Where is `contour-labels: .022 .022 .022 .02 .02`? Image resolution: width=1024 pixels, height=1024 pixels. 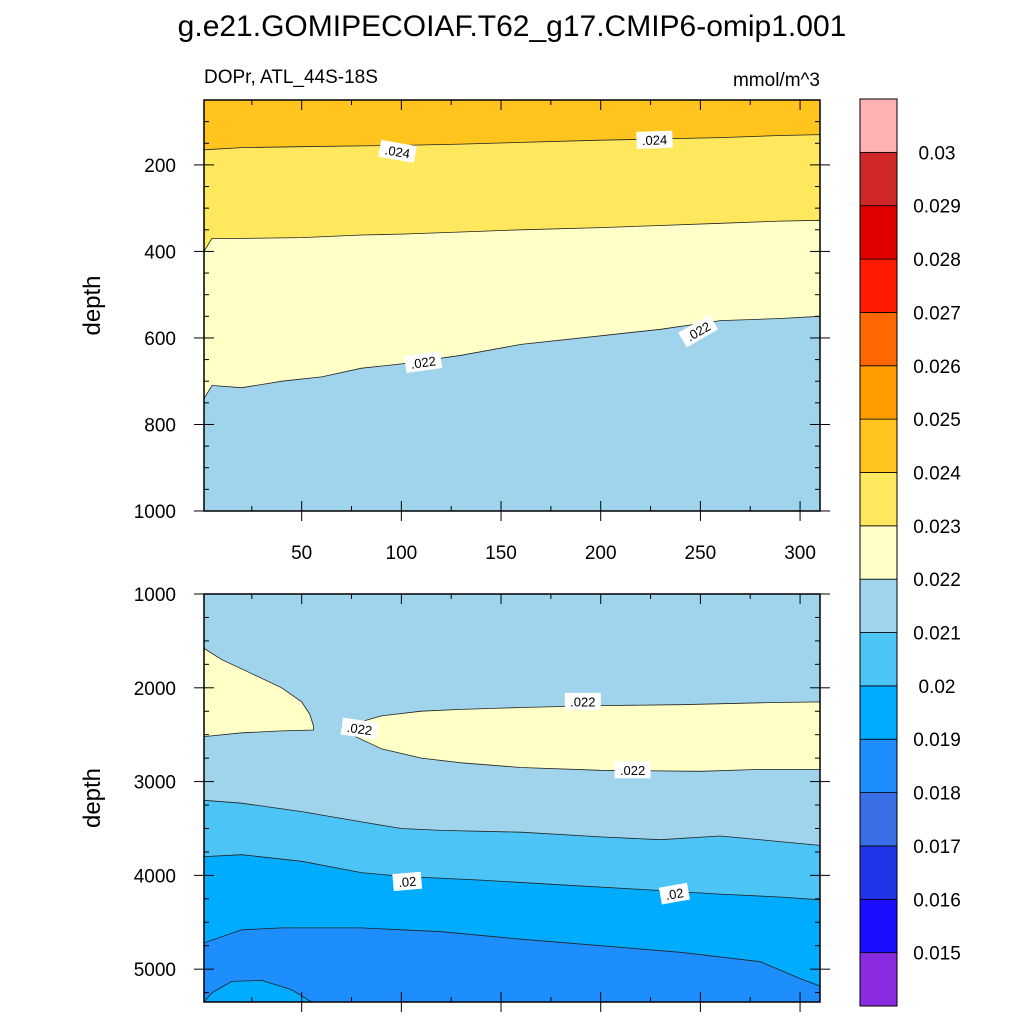
contour-labels: .022 .022 .022 .02 .02 is located at coordinates (515, 798).